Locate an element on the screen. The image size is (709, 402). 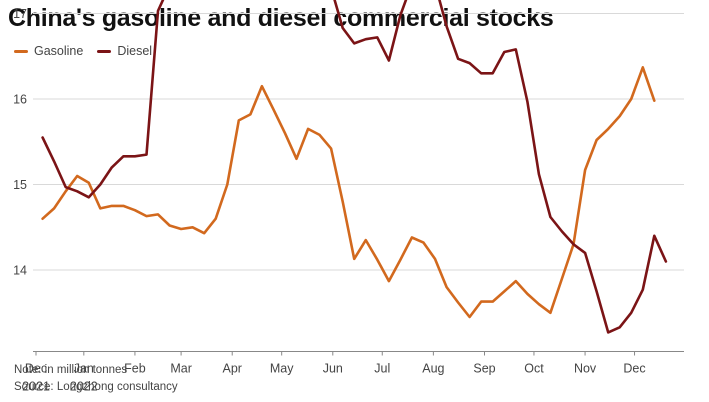
y-tick-label: 16 is located at coordinates (20, 100).